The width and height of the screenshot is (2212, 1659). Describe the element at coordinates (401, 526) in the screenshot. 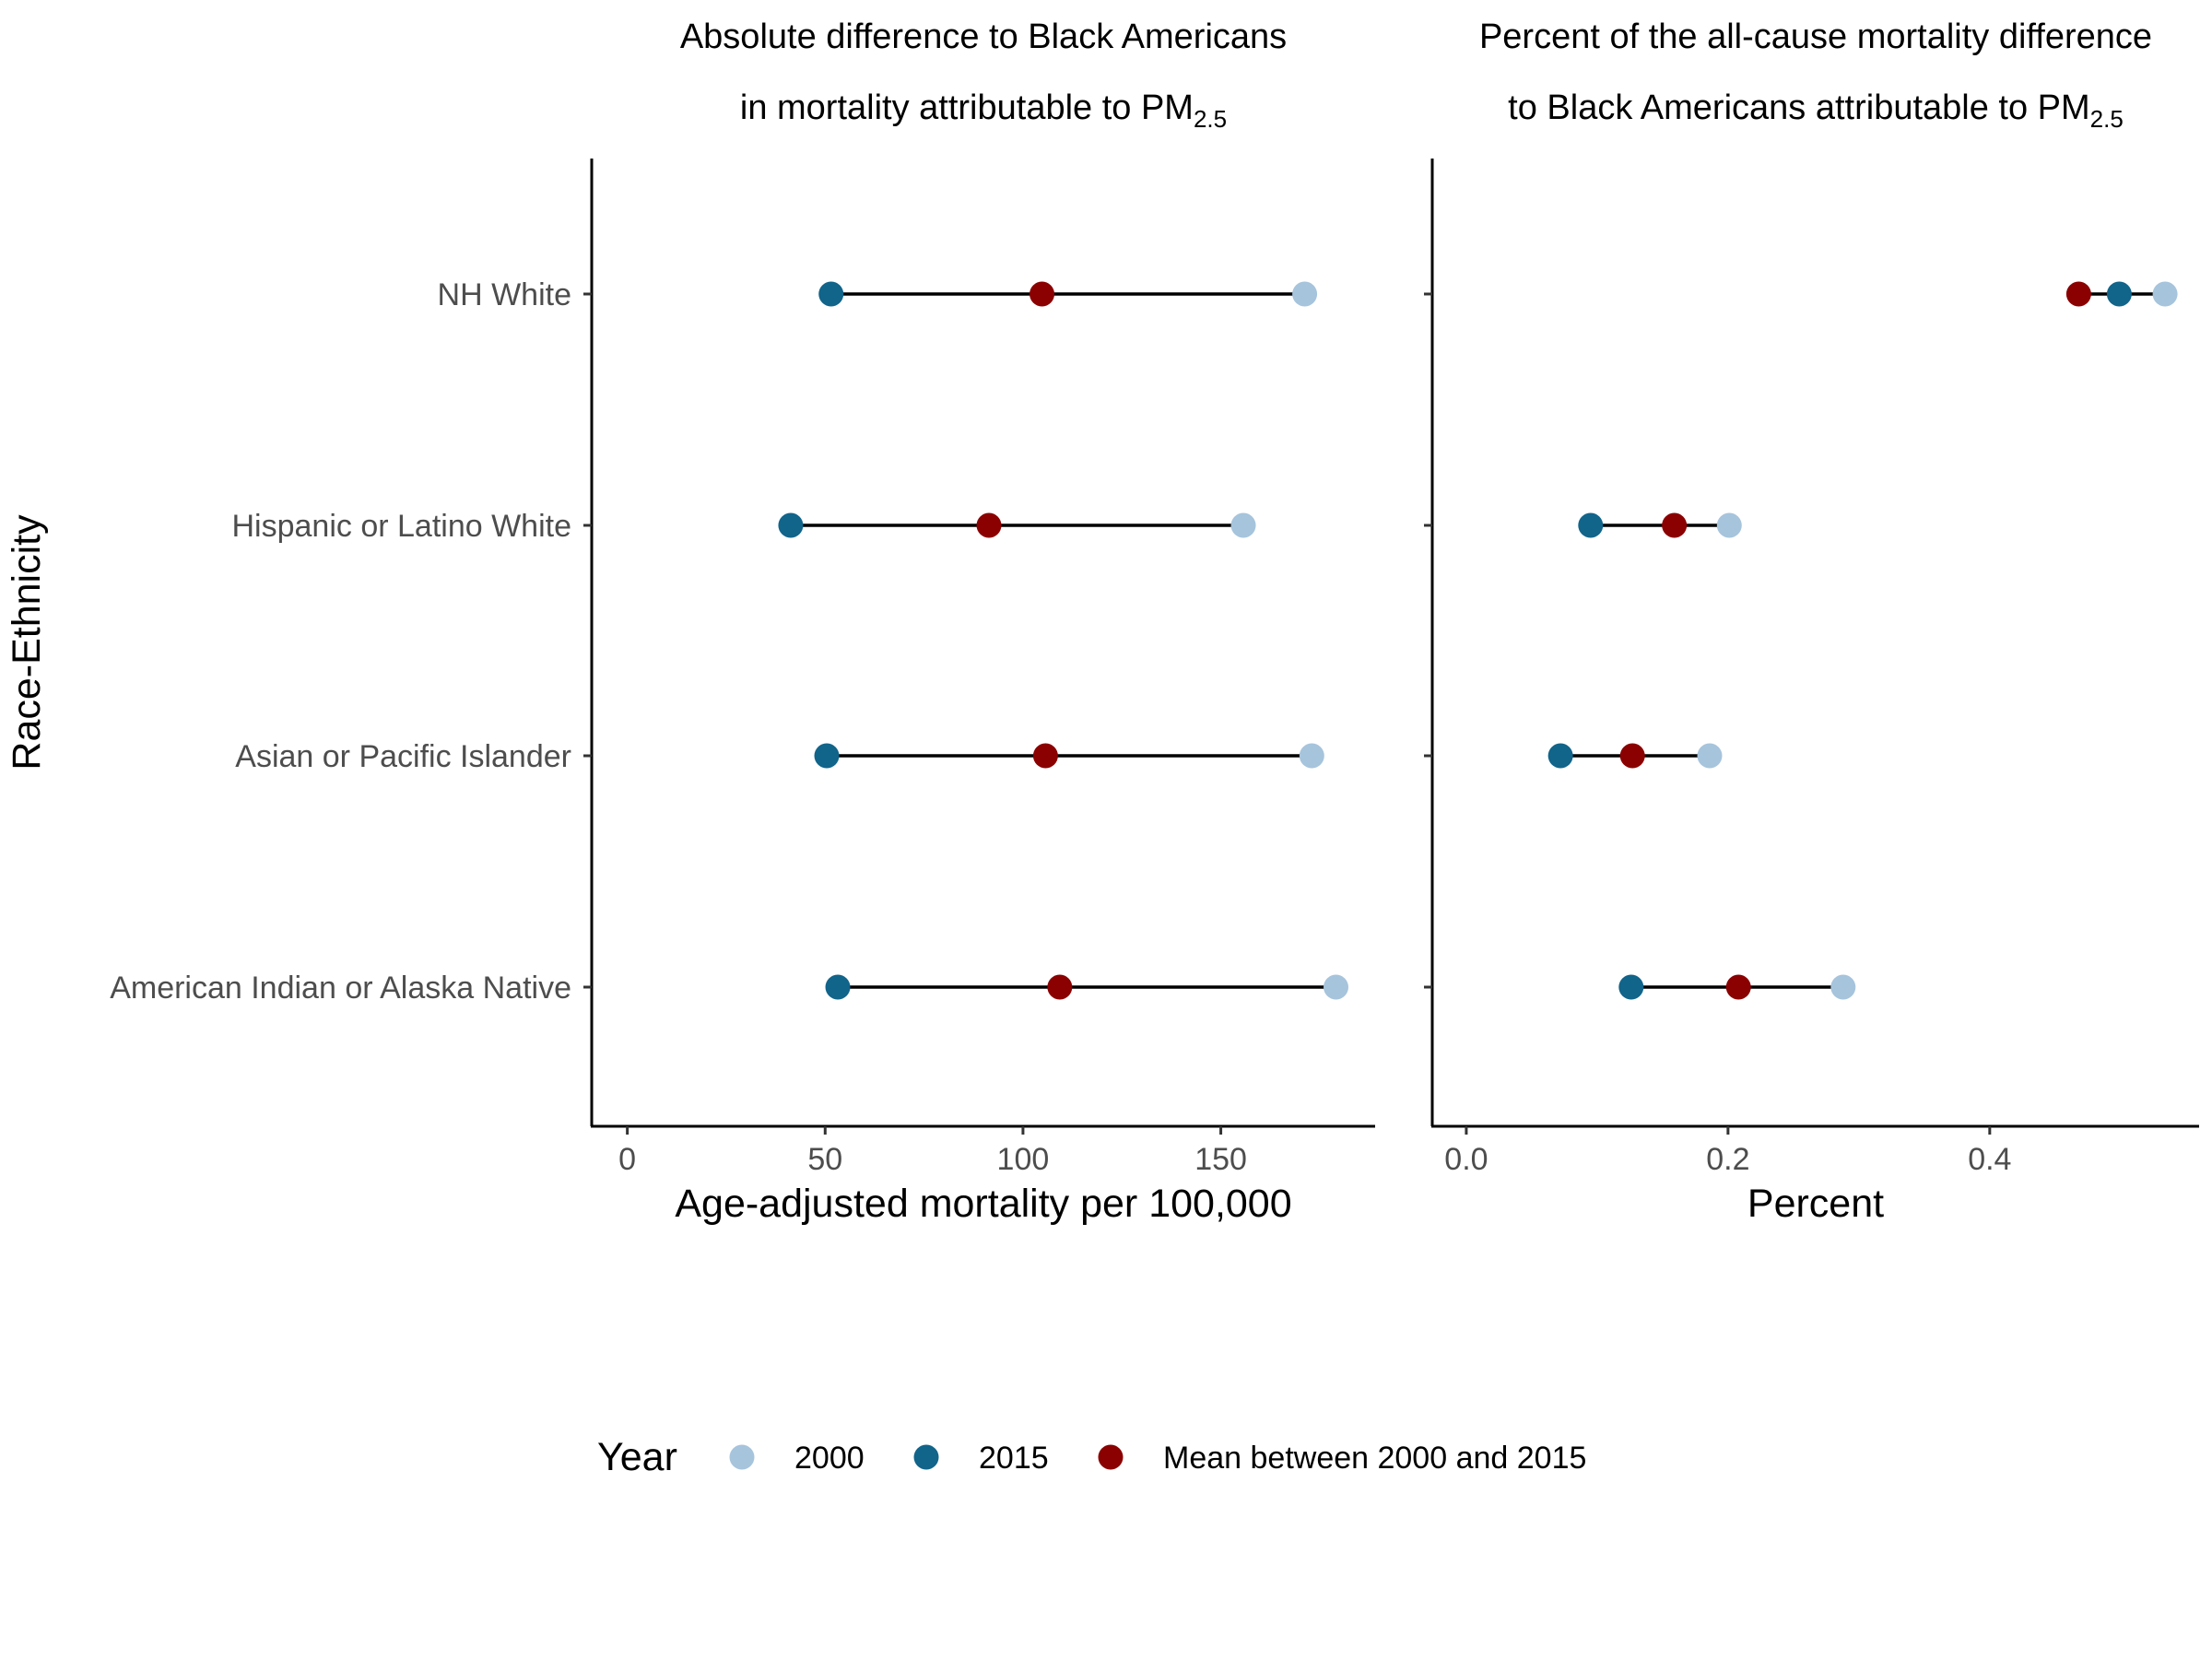

I see `y-tick-label: Hispanic or Latino White` at that location.